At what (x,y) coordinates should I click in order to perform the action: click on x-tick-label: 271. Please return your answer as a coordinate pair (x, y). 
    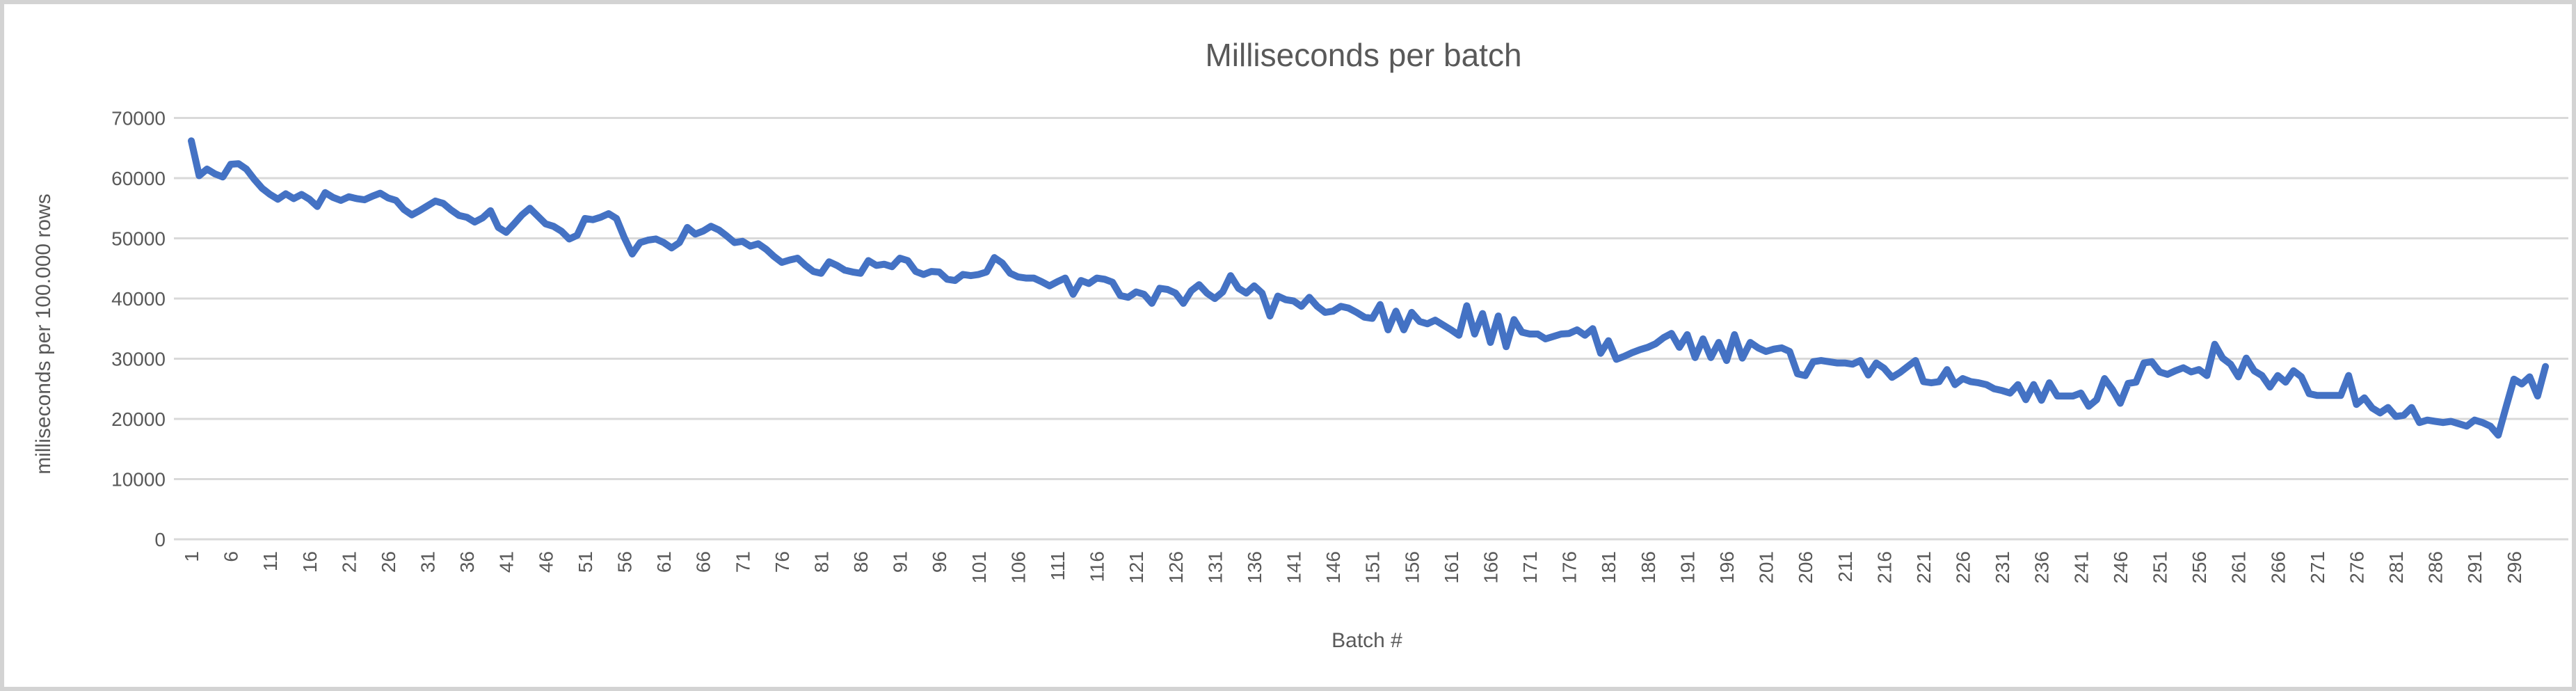
    Looking at the image, I should click on (2317, 567).